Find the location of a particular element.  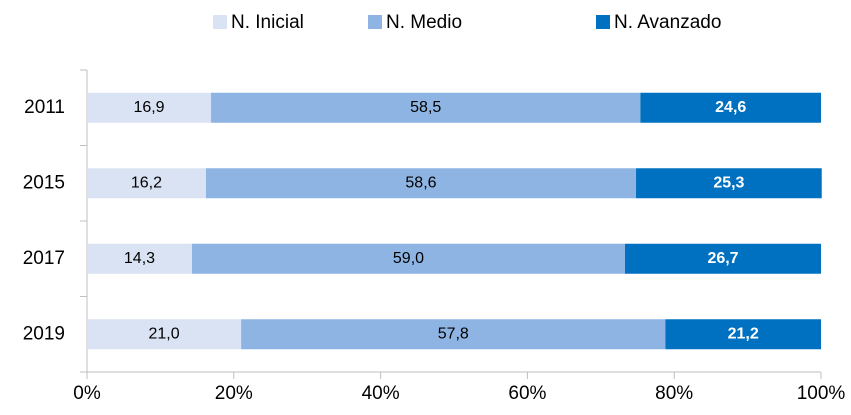

data-label: 16,9 is located at coordinates (148, 107).